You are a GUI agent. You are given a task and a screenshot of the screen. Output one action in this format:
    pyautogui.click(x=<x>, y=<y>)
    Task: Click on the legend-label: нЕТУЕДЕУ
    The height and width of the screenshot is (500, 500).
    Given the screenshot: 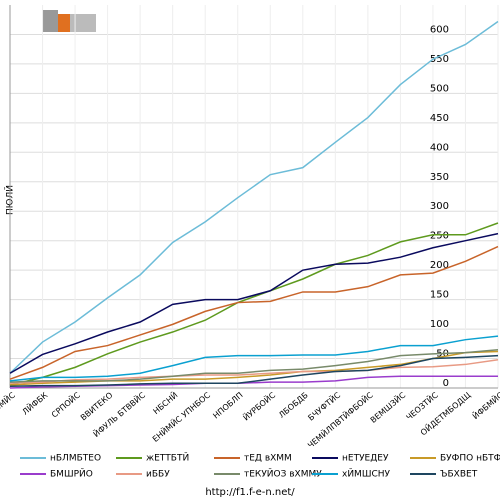 What is the action you would take?
    pyautogui.click(x=365, y=459)
    